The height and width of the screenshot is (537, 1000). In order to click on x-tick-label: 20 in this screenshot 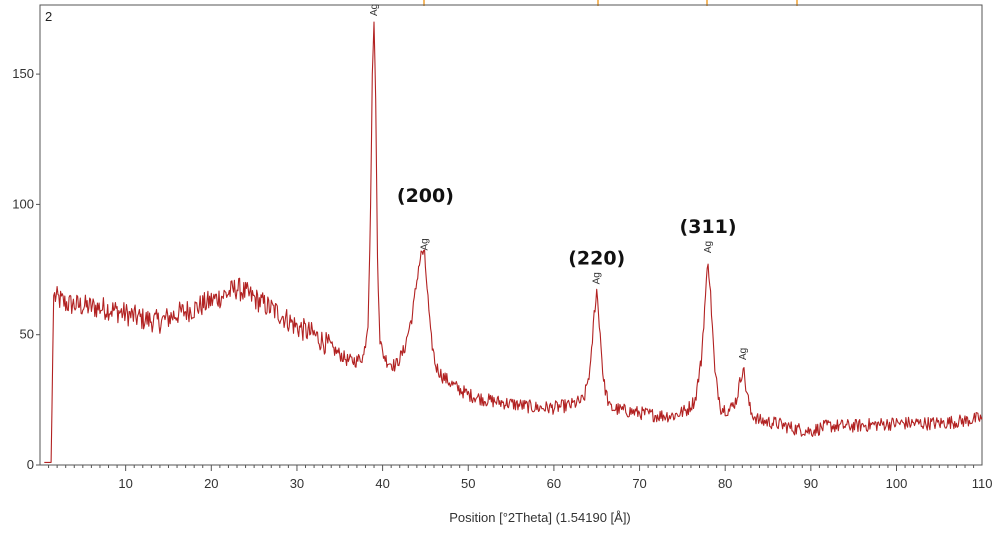, I will do `click(211, 483)`.